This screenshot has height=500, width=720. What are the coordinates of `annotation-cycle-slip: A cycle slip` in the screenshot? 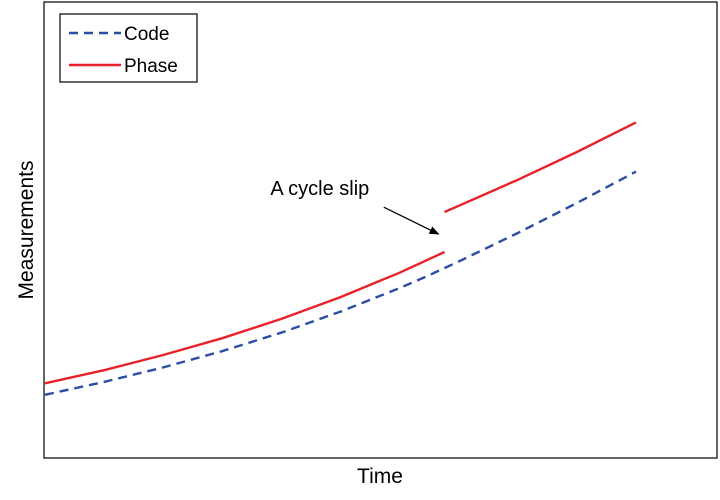 It's located at (319, 189).